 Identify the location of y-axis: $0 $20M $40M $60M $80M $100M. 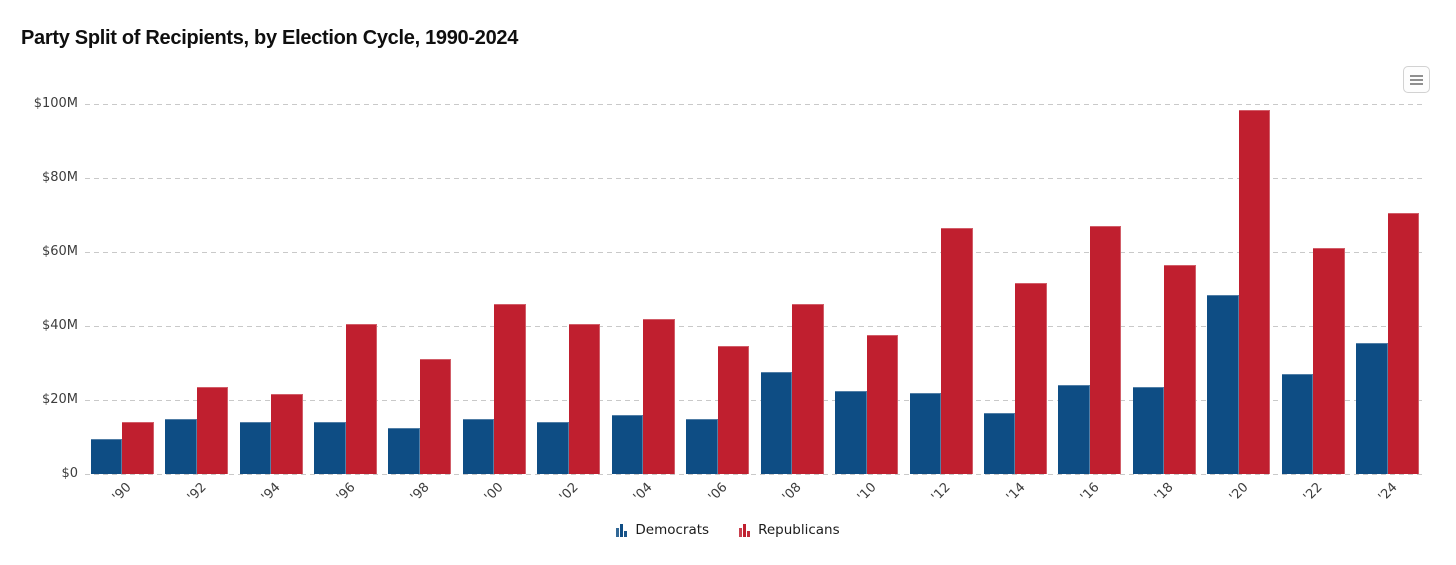
(39, 288).